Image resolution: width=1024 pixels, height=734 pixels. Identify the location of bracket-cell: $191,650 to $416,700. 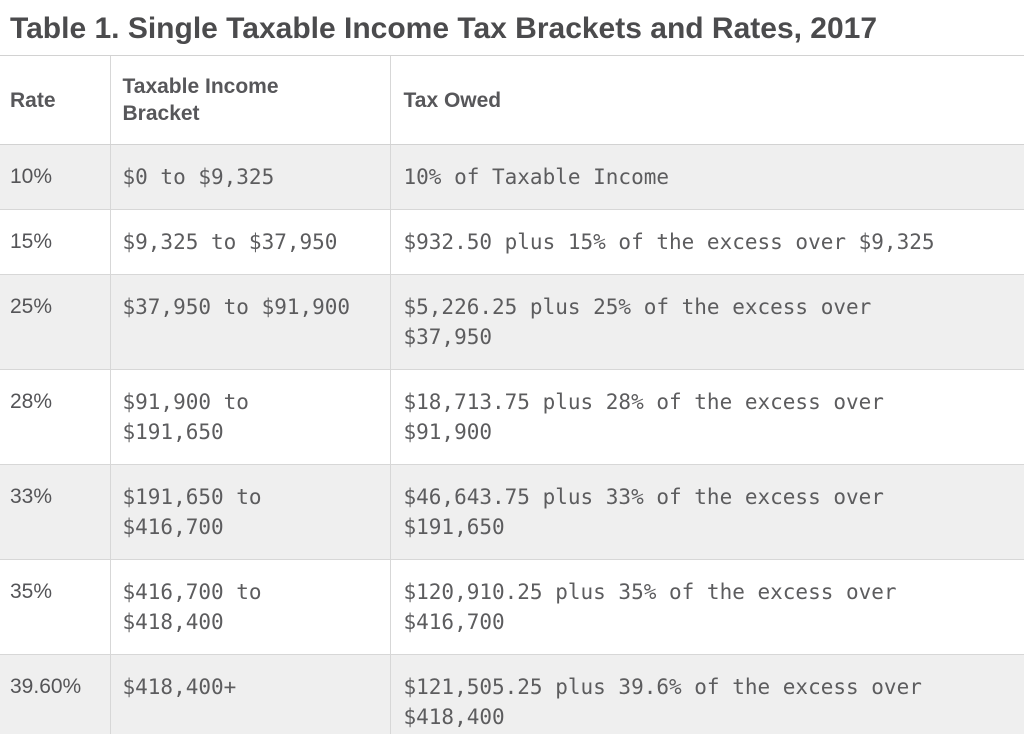
(249, 512).